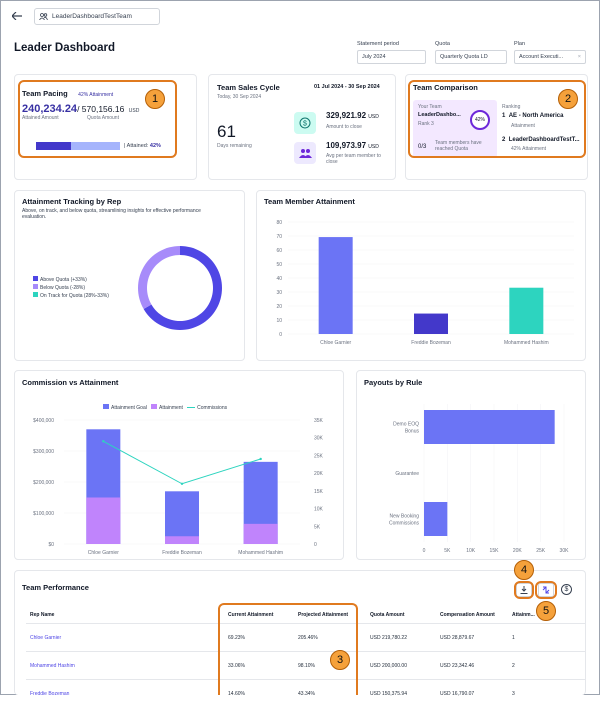  Describe the element at coordinates (46, 637) in the screenshot. I see `rep-name-link: Chloe Garnier` at that location.